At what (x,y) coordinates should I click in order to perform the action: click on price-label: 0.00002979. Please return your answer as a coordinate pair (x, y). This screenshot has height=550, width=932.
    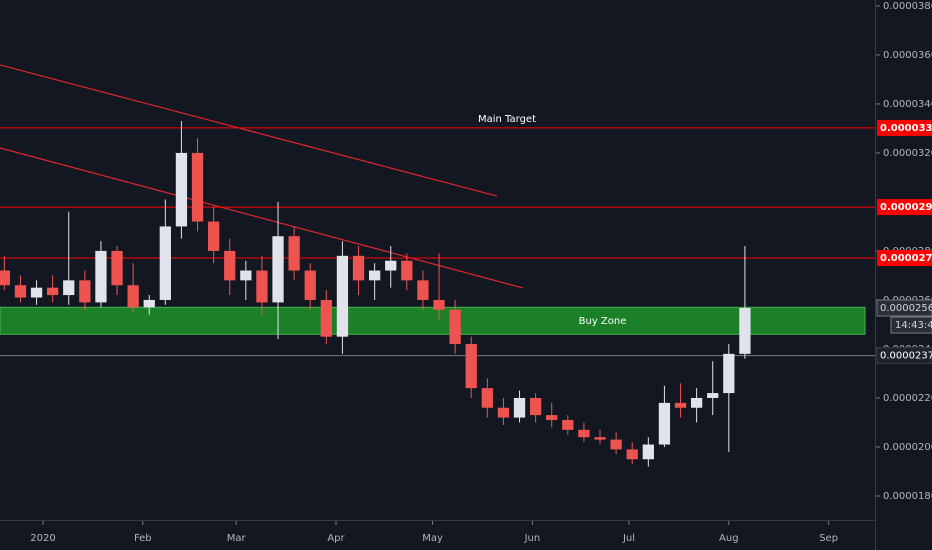
    Looking at the image, I should click on (906, 207).